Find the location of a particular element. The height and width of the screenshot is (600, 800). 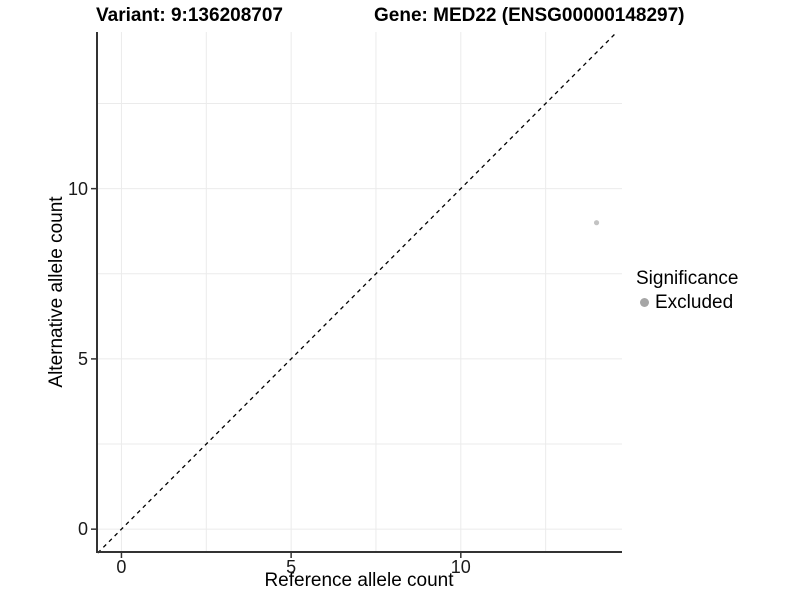

plot-title-gene: Gene: MED22 (ENSG00000148297) is located at coordinates (529, 15).